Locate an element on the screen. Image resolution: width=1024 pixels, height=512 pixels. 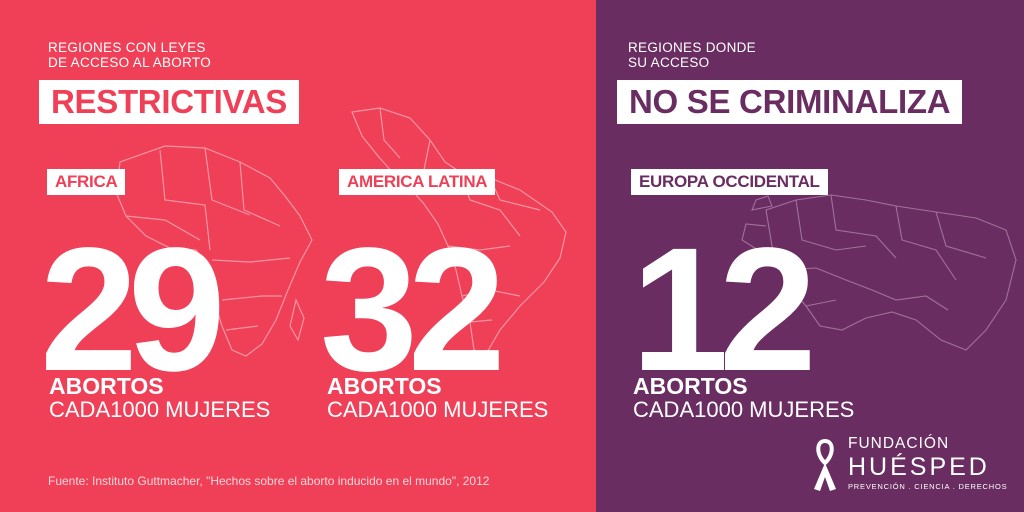
western-europe-map is located at coordinates (879, 272).